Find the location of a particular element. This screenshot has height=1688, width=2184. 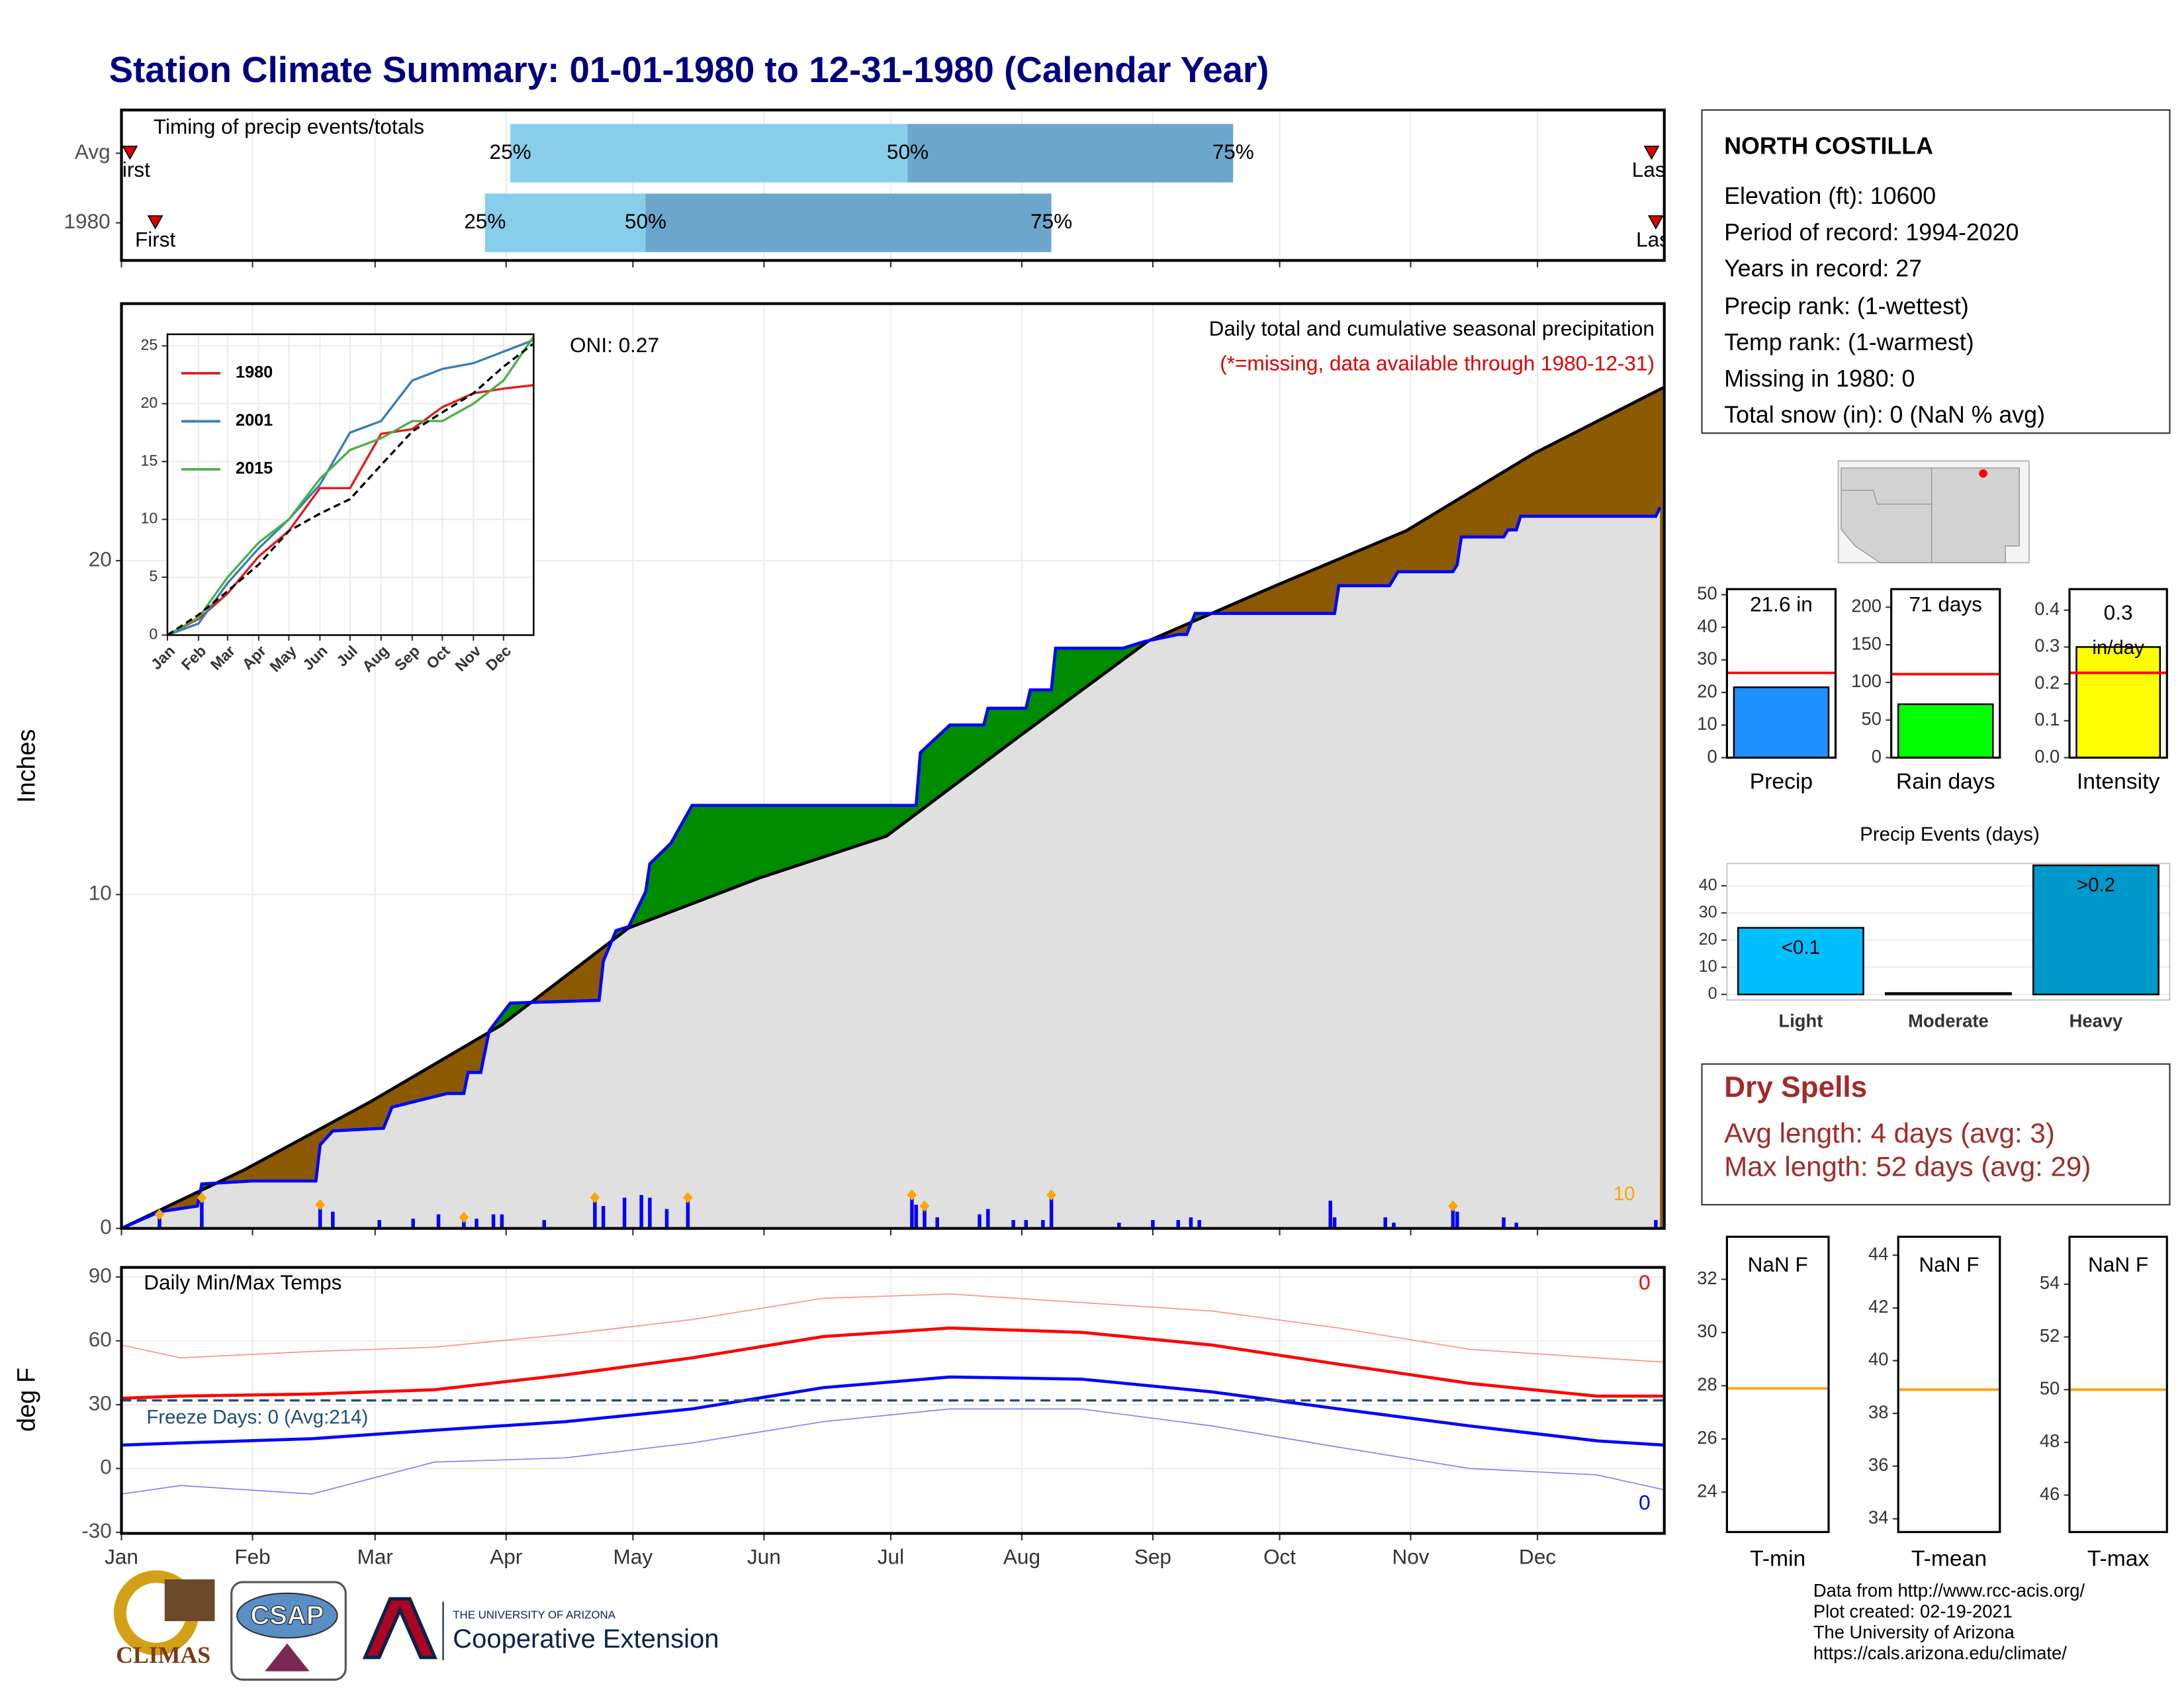

y-tick-label: 150 is located at coordinates (1866, 643).